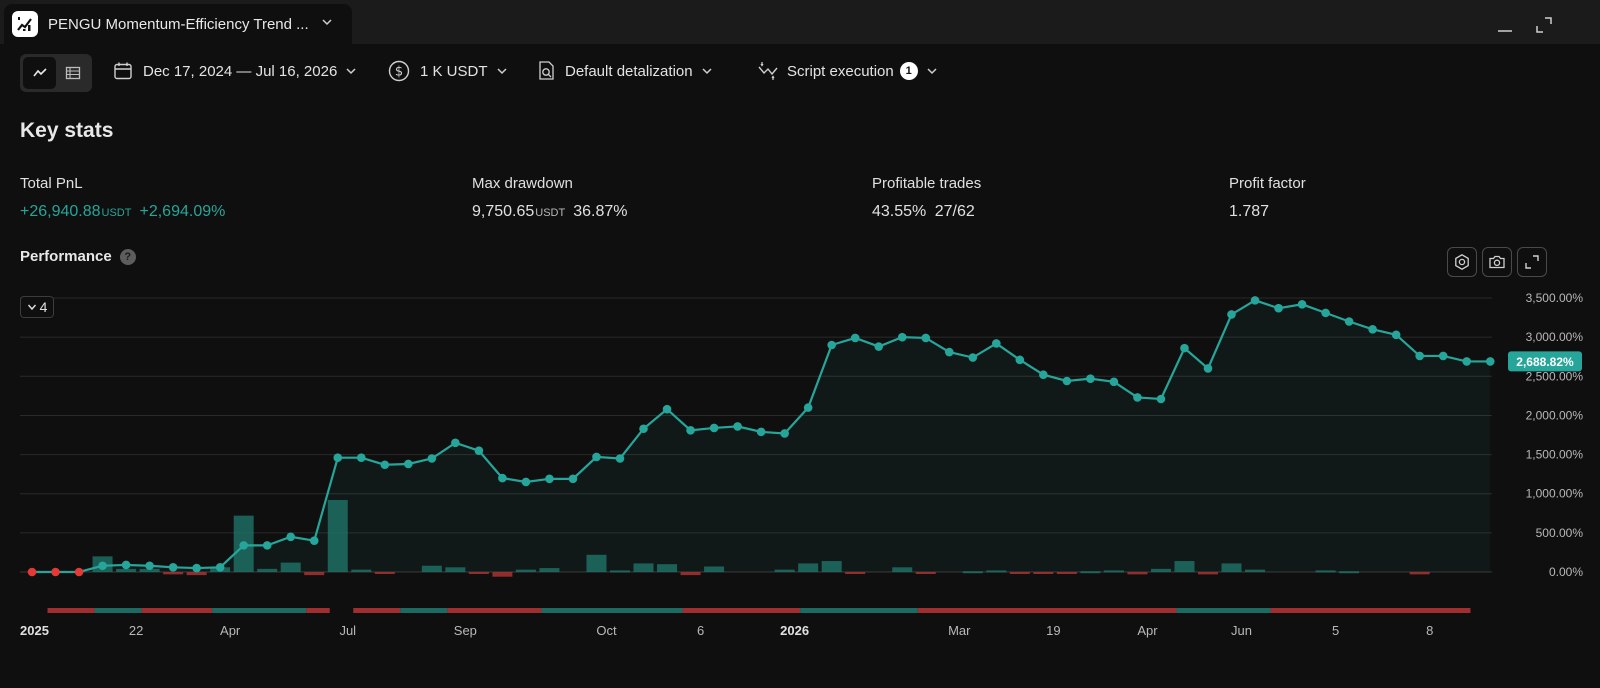 Image resolution: width=1600 pixels, height=688 pixels. I want to click on y-tick-label: 0.00%, so click(1566, 572).